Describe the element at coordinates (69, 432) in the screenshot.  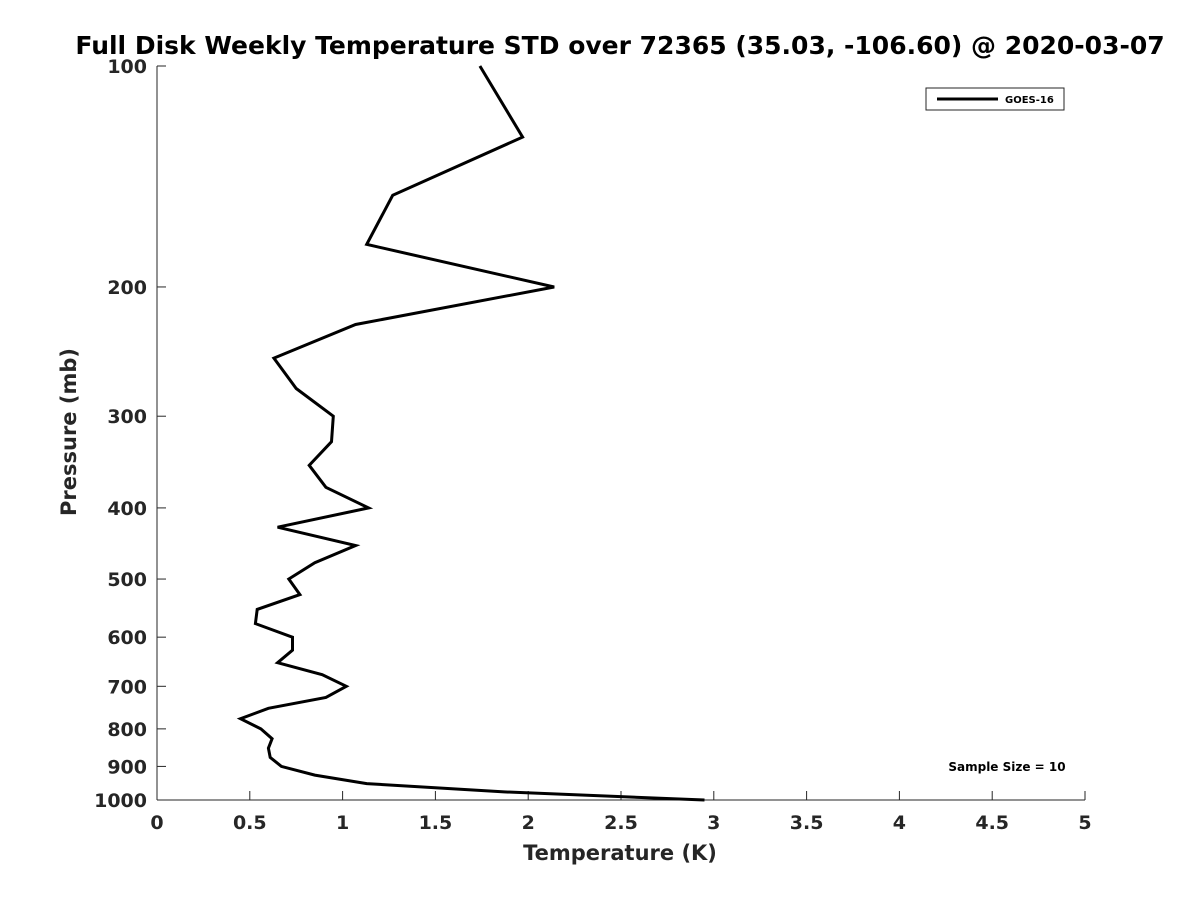
I see `y-axis-title: Pressure (mb)` at that location.